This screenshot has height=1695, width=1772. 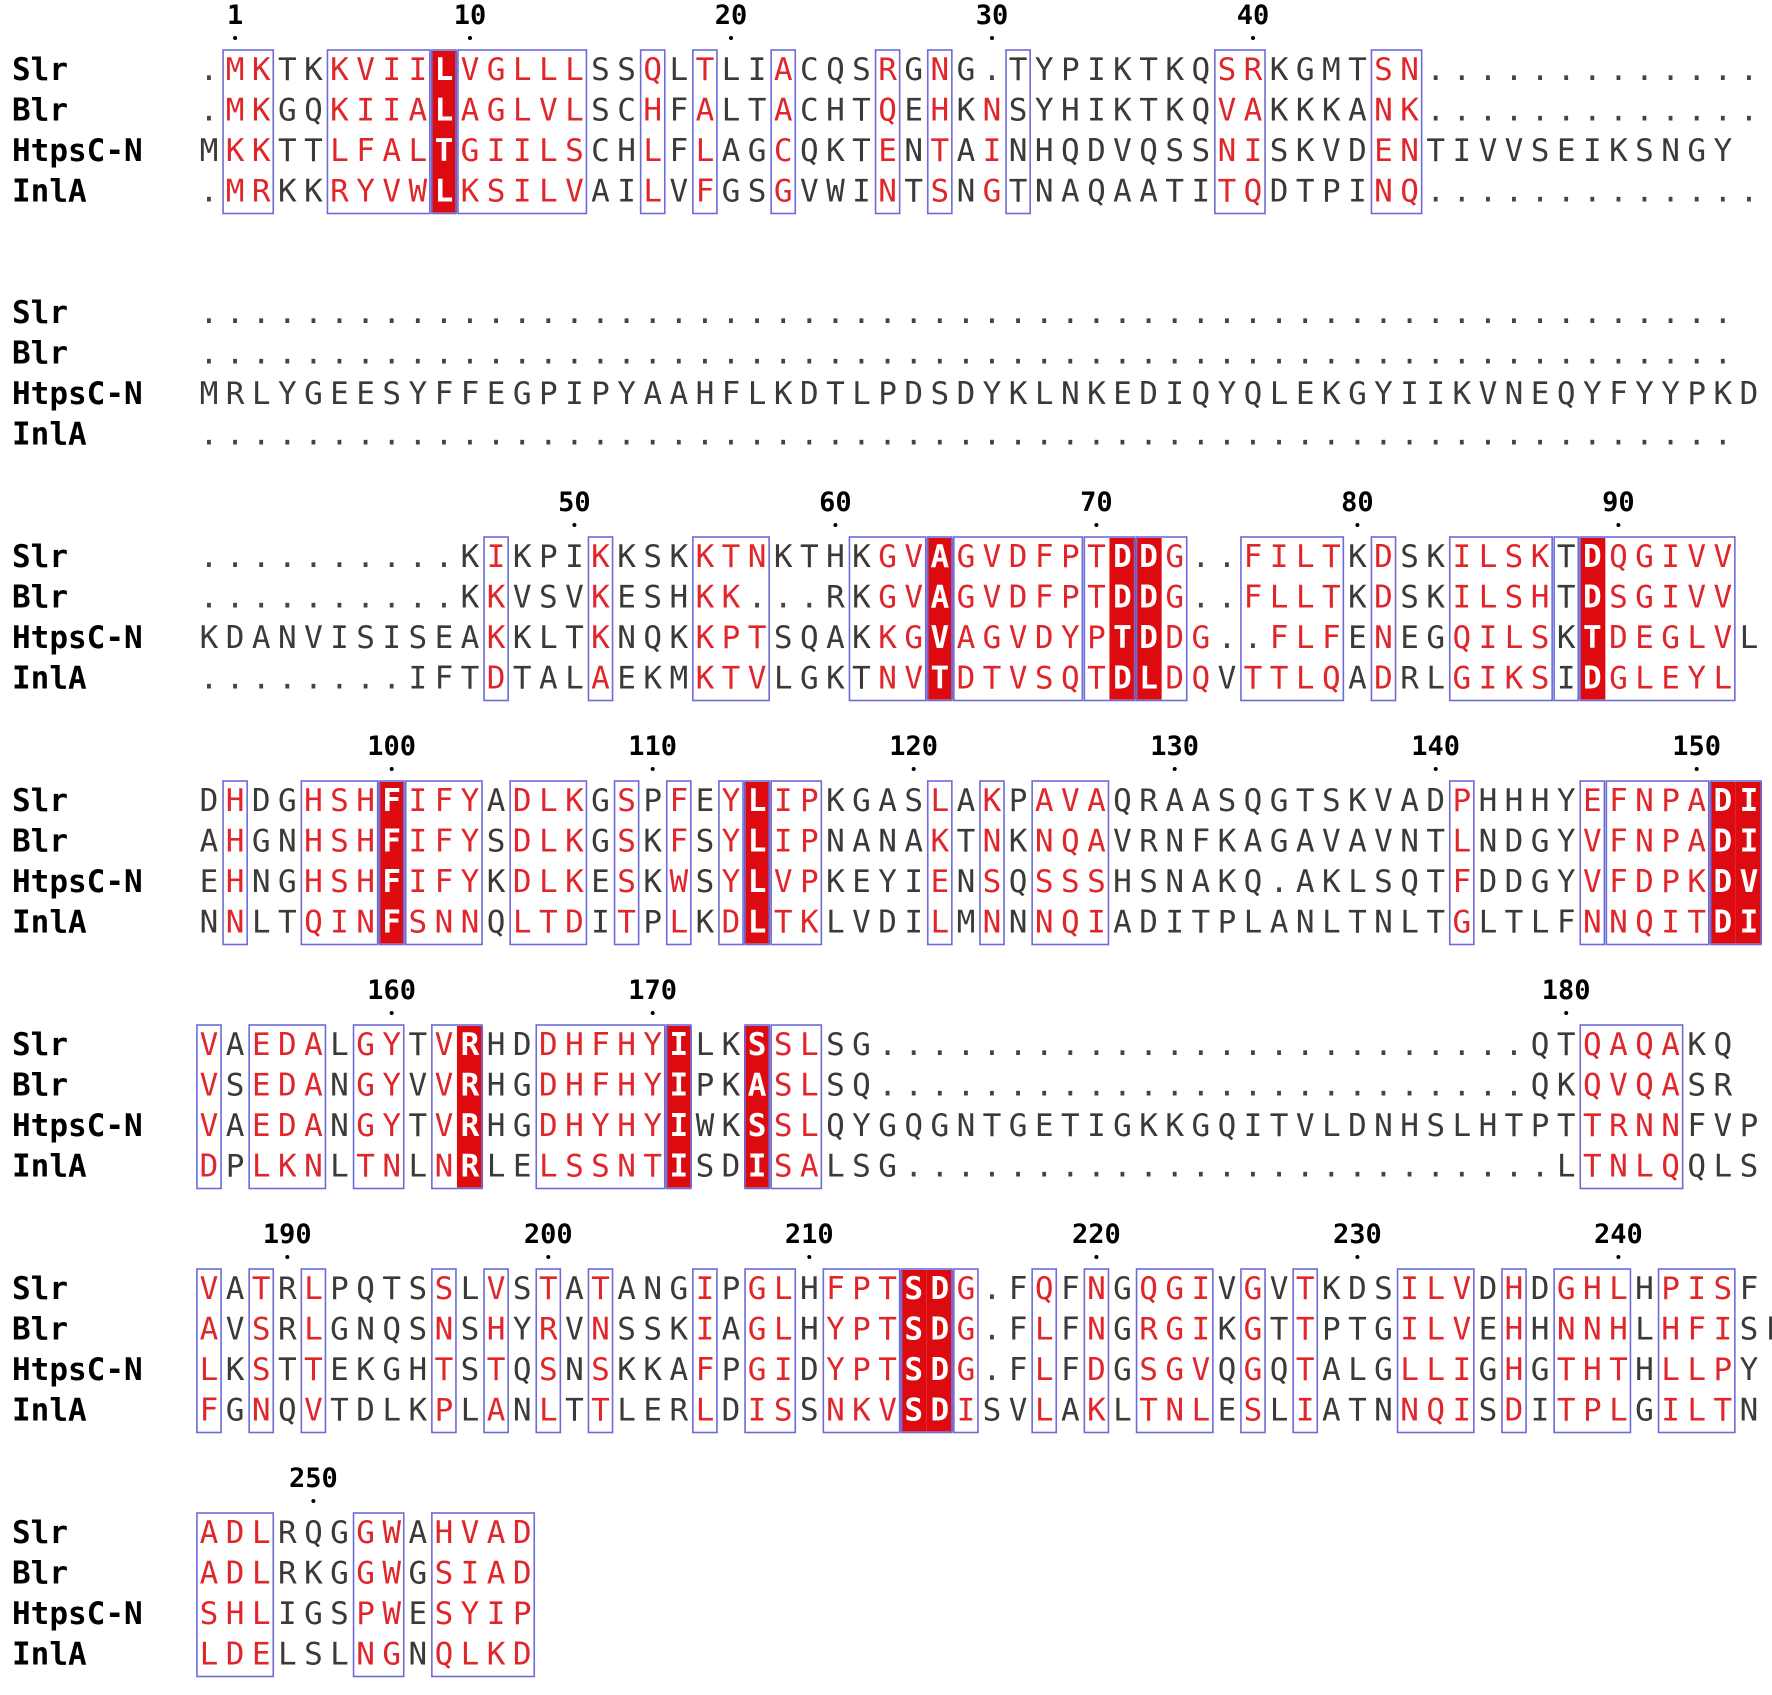 What do you see at coordinates (1357, 502) in the screenshot?
I see `ruler-number: 80` at bounding box center [1357, 502].